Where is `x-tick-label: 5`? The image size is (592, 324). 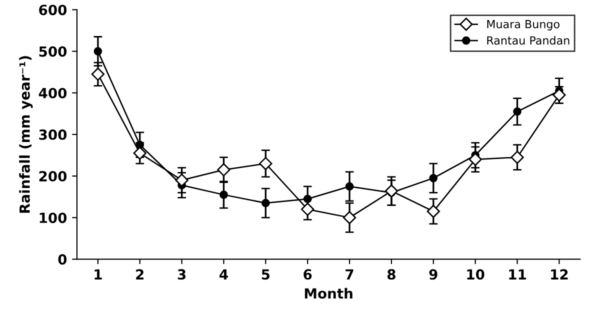
x-tick-label: 5 is located at coordinates (266, 274).